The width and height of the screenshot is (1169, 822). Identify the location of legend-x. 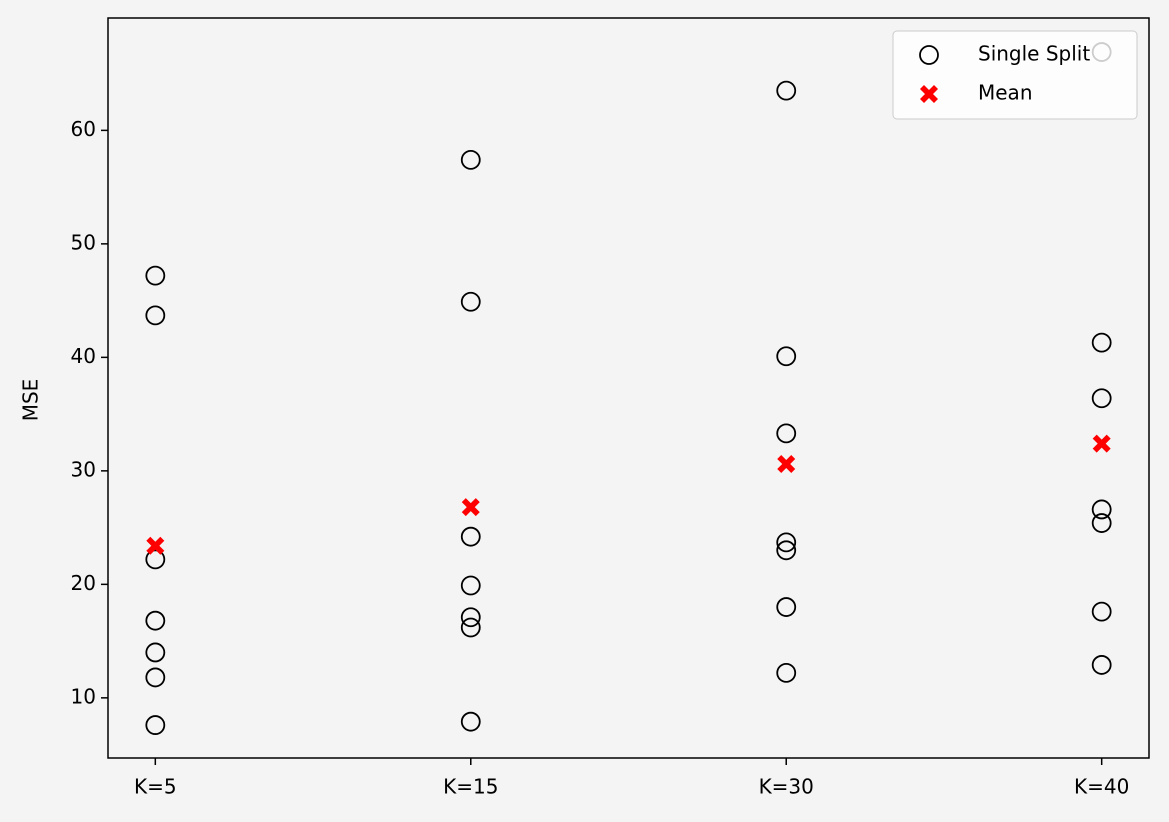
(929, 94).